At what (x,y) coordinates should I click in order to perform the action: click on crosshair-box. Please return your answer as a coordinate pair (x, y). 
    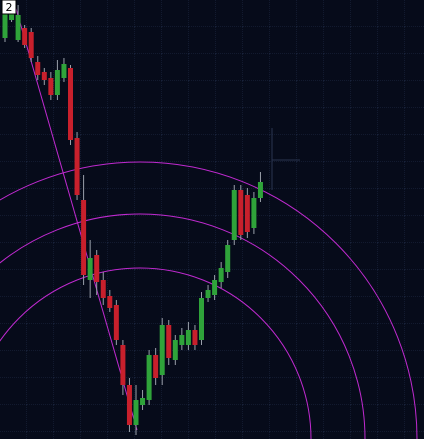
    Looking at the image, I should click on (285, 159).